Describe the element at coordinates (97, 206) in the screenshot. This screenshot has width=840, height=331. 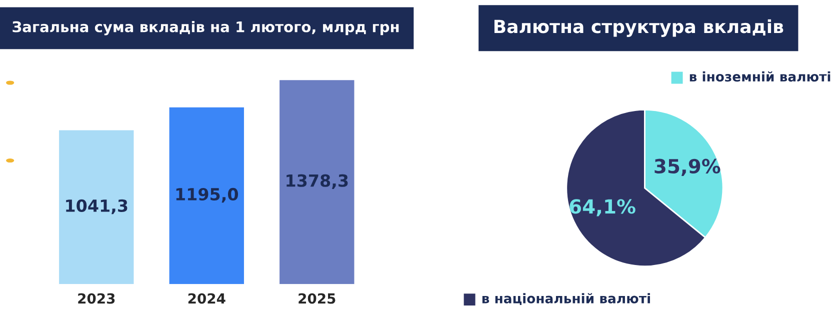
I see `data-label: 1041,3` at that location.